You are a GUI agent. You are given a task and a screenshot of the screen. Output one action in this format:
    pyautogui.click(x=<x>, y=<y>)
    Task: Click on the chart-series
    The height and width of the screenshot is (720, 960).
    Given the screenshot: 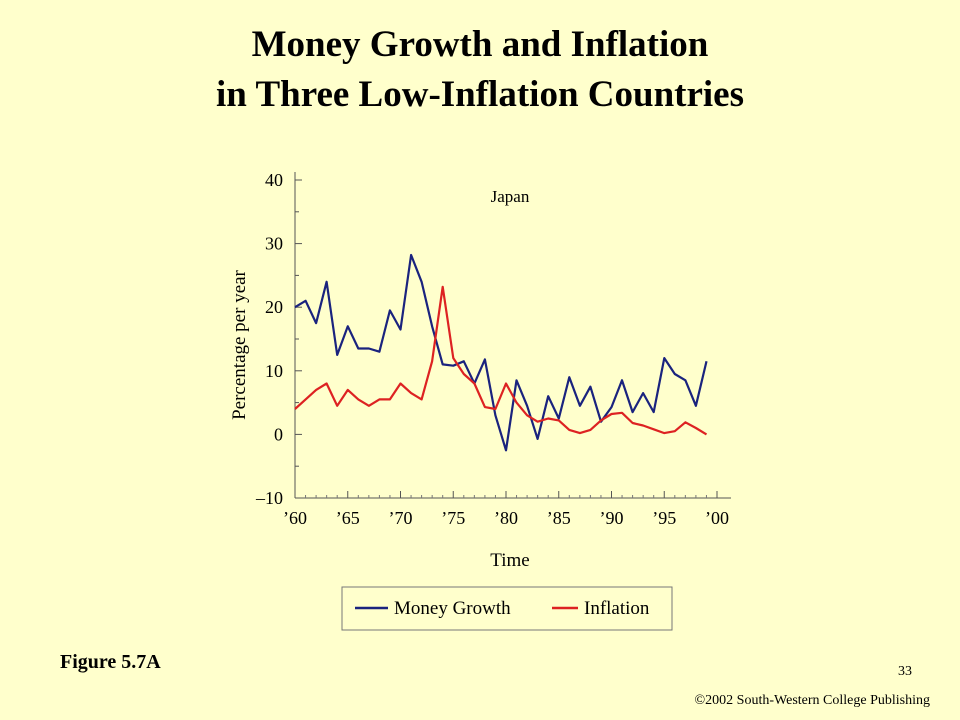 What is the action you would take?
    pyautogui.click(x=501, y=352)
    